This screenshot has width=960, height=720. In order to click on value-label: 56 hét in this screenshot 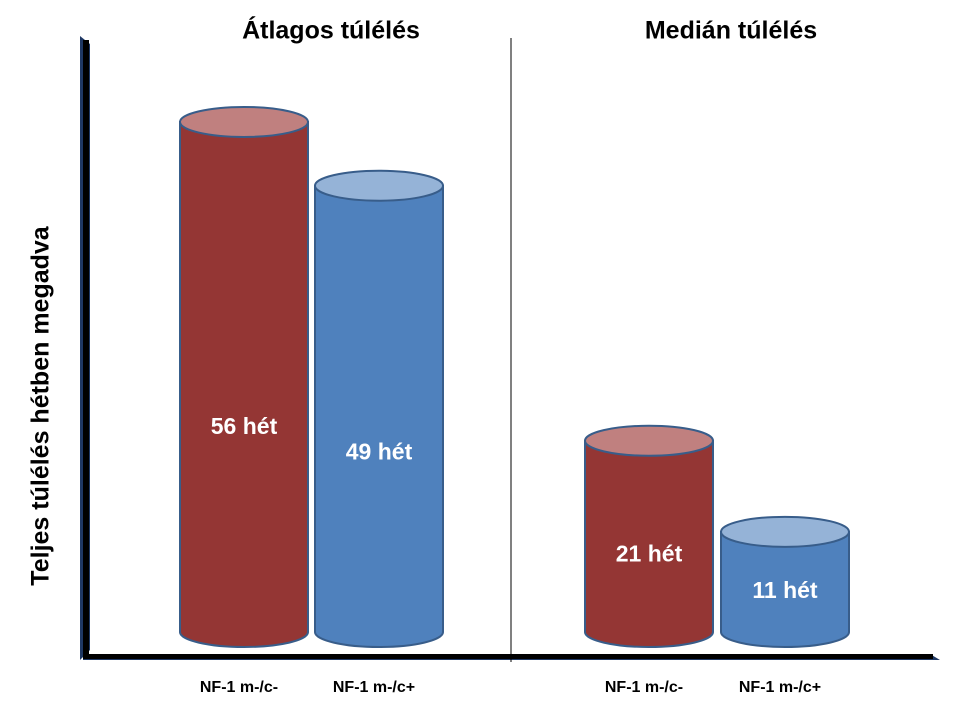, I will do `click(244, 426)`.